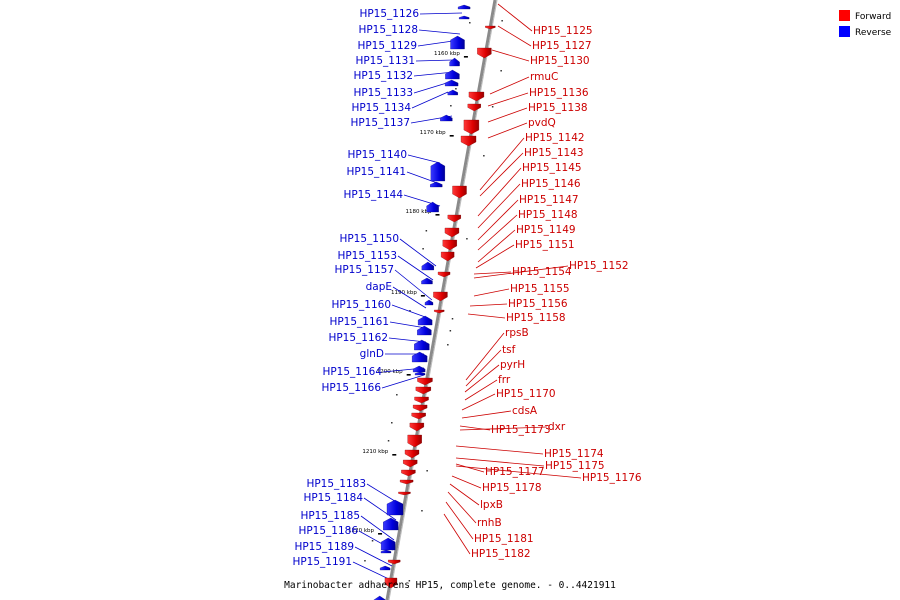  What do you see at coordinates (381, 108) in the screenshot?
I see `gene-label-hp15-1134: HP15_1134` at bounding box center [381, 108].